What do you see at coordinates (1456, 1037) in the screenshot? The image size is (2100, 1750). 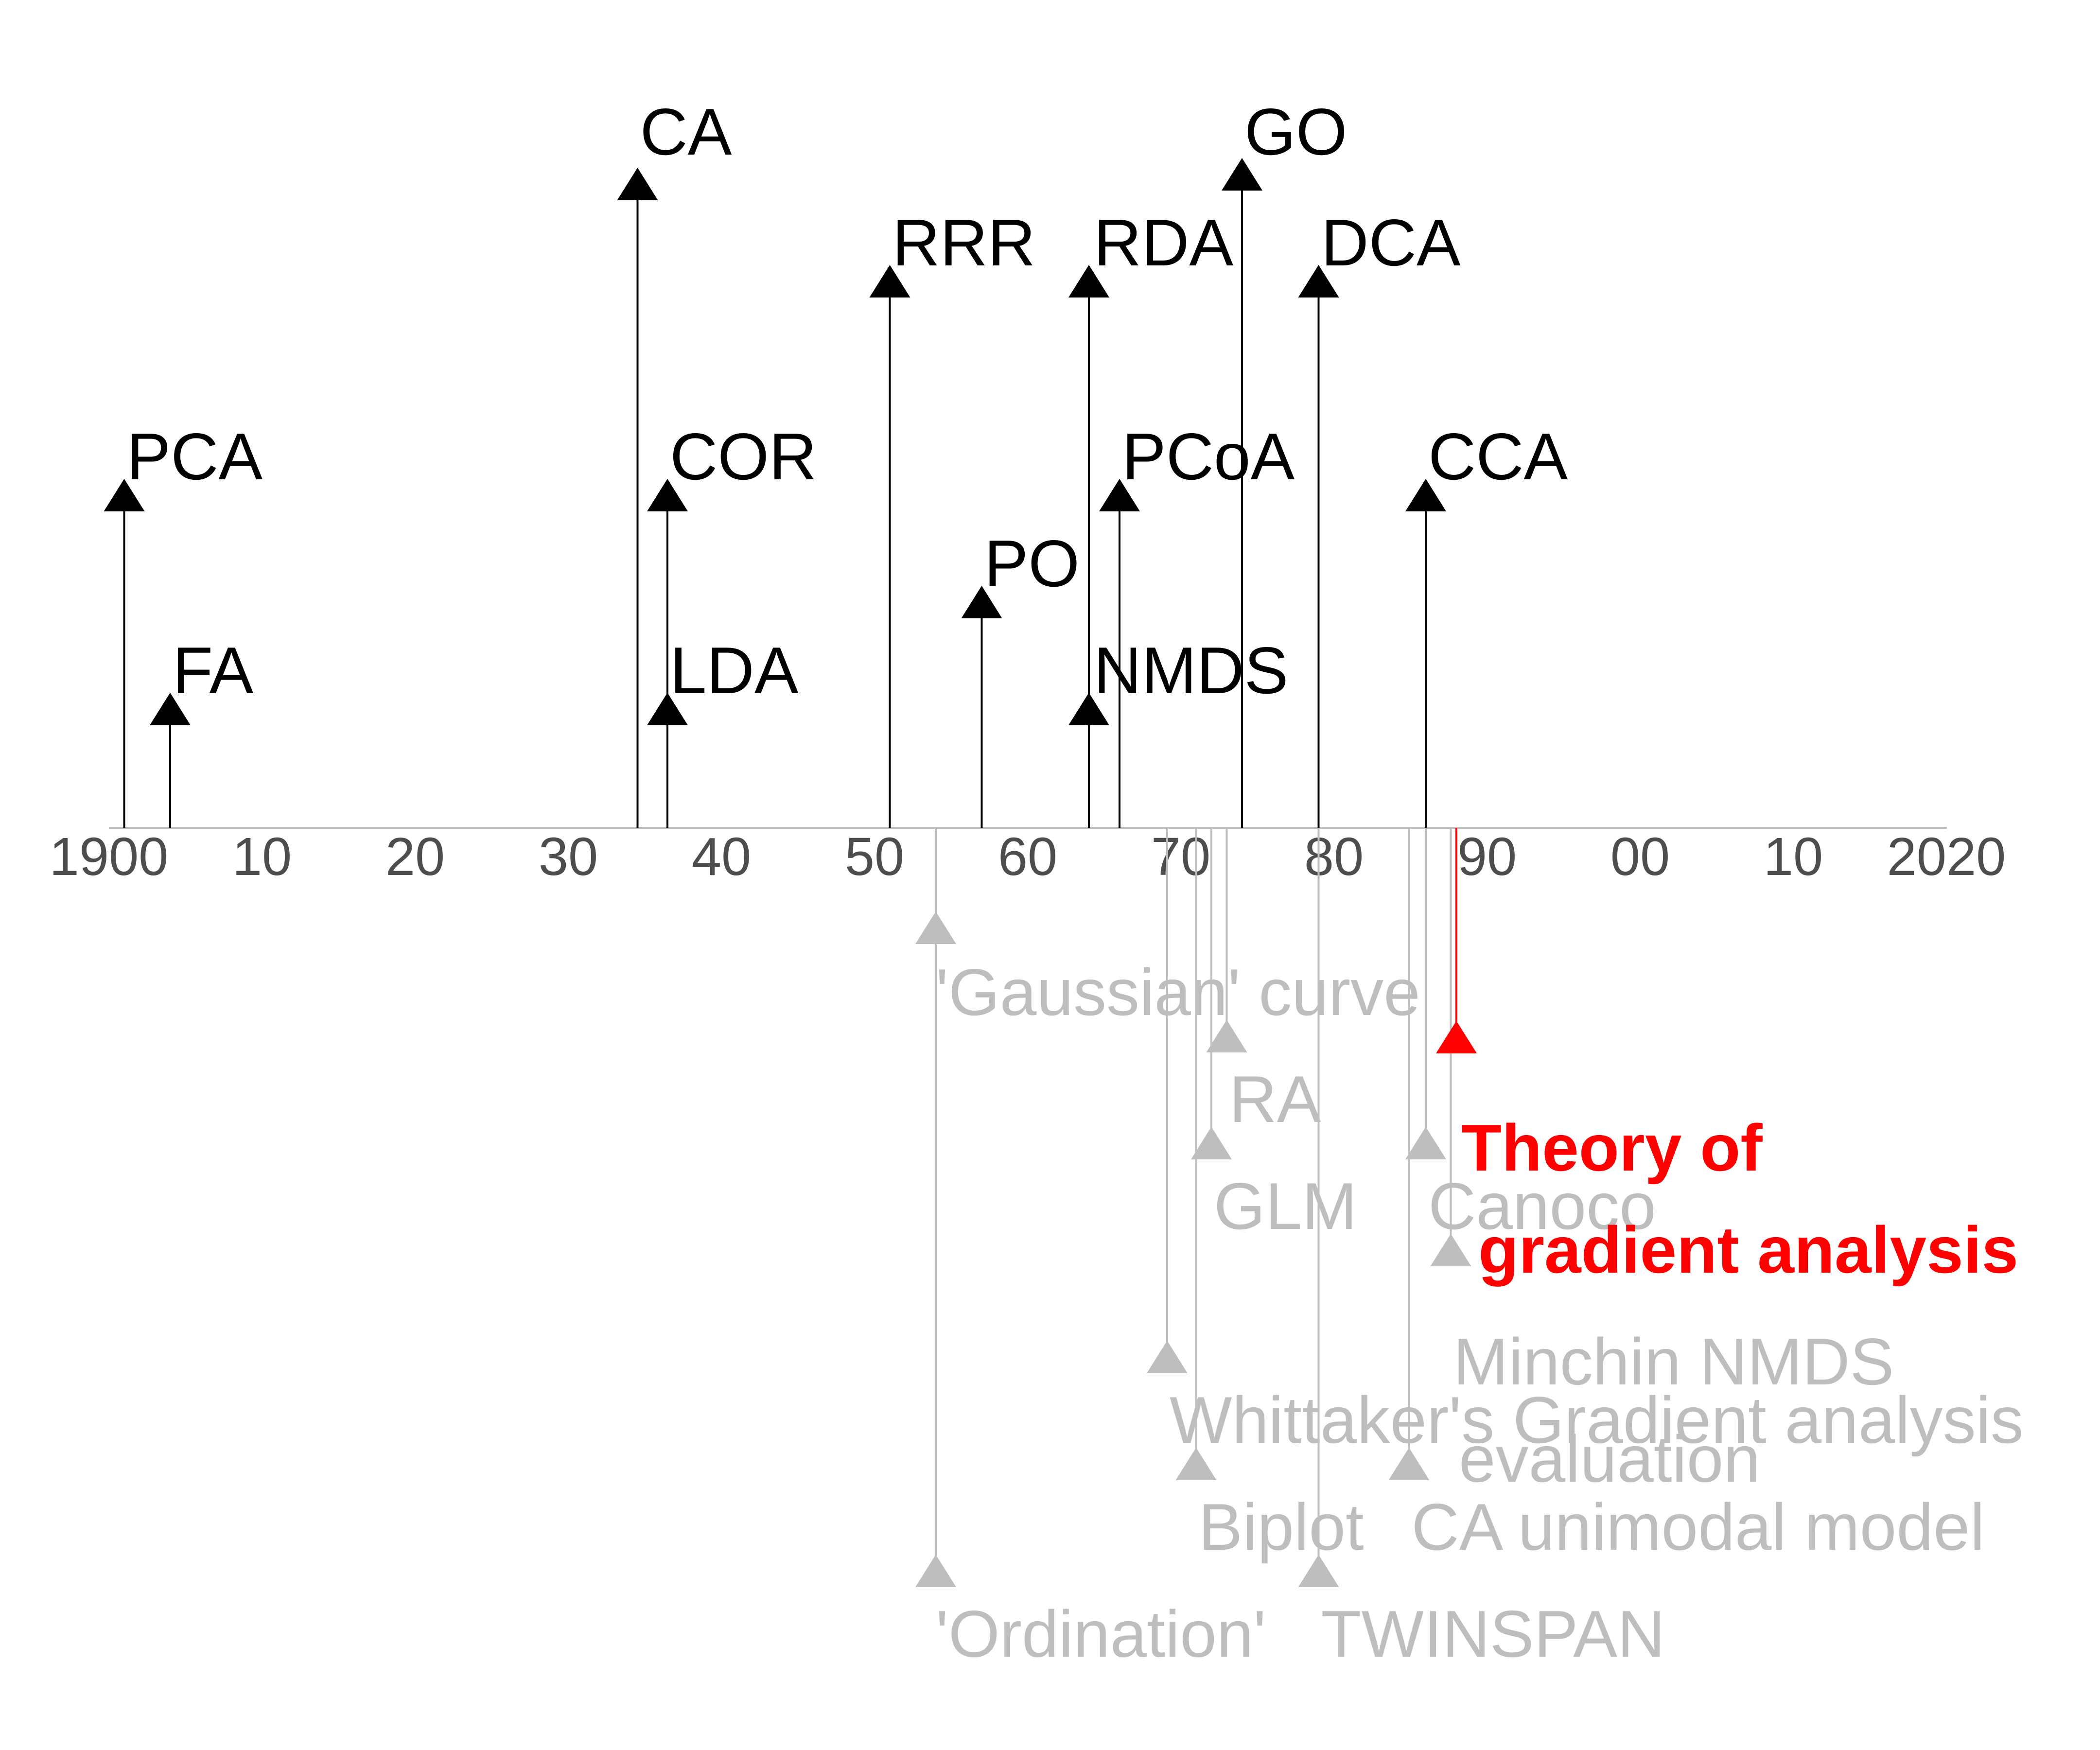 I see `highlight-marker` at bounding box center [1456, 1037].